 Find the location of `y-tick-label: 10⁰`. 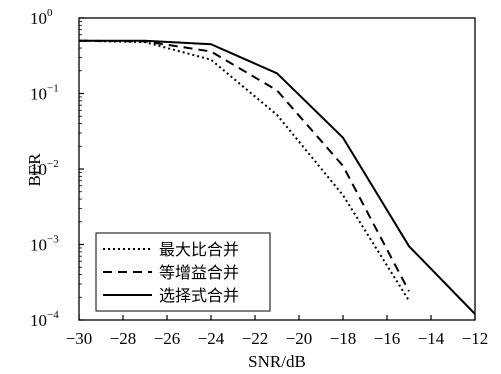

y-tick-label: 10⁰ is located at coordinates (41, 17).